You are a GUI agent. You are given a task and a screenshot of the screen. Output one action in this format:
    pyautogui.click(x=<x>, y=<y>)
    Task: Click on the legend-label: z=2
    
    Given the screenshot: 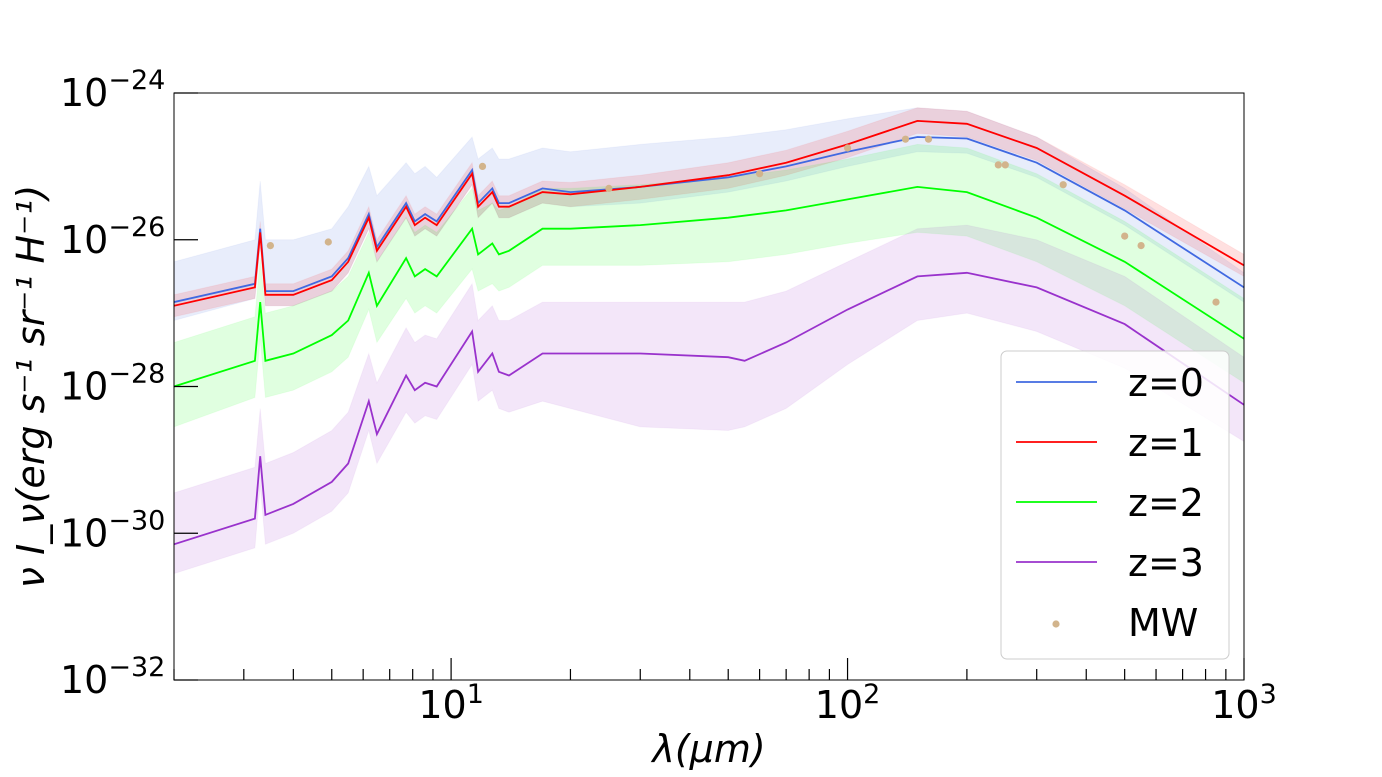 What is the action you would take?
    pyautogui.click(x=1166, y=503)
    